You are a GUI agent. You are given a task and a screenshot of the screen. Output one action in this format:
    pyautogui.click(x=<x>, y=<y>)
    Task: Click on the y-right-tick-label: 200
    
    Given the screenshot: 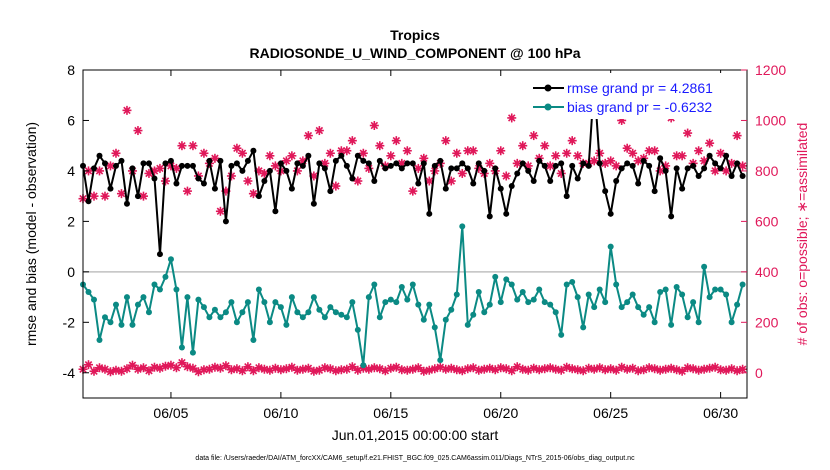 What is the action you would take?
    pyautogui.click(x=767, y=322)
    